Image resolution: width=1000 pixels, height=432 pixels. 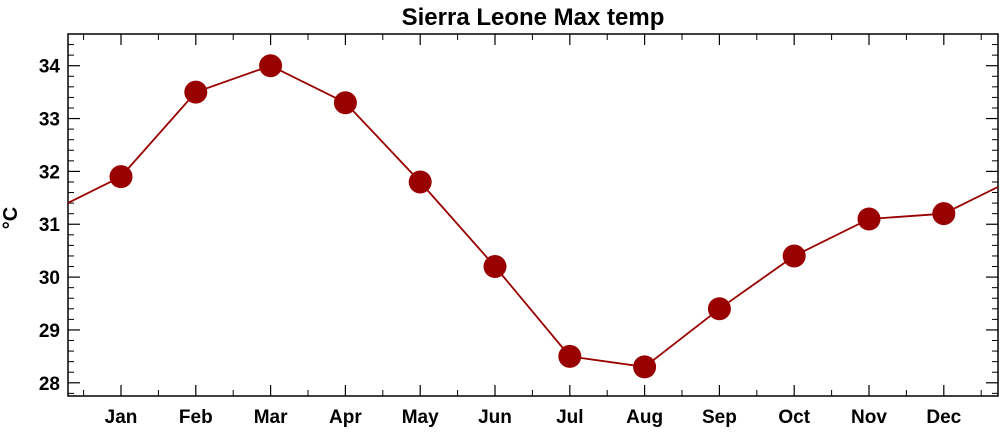 What do you see at coordinates (11, 218) in the screenshot?
I see `y-axis-label: °C` at bounding box center [11, 218].